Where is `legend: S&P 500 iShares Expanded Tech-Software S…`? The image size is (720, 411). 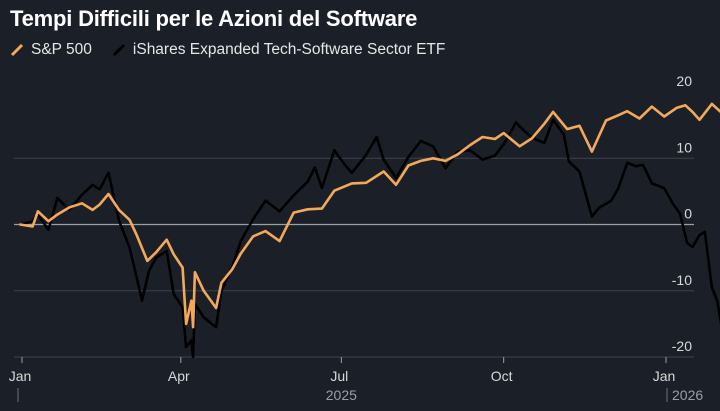 legend: S&P 500 iShares Expanded Tech-Software S… is located at coordinates (237, 50).